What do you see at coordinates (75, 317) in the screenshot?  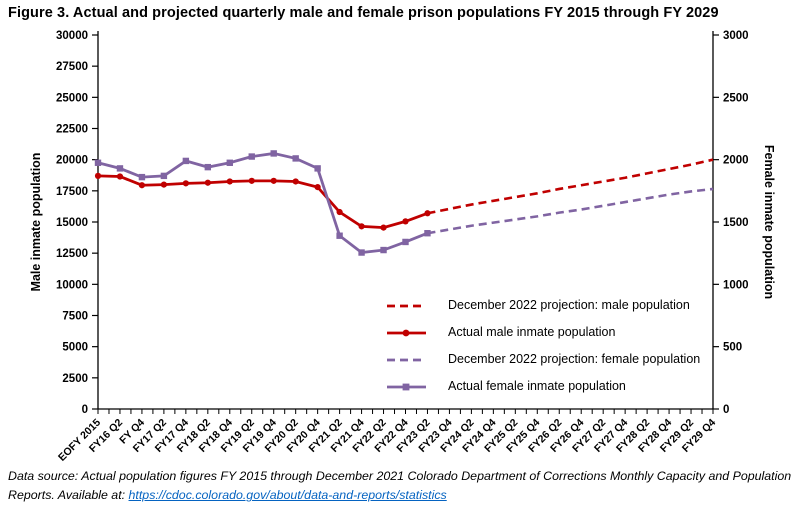 I see `left-axis-tick-label: 7500` at bounding box center [75, 317].